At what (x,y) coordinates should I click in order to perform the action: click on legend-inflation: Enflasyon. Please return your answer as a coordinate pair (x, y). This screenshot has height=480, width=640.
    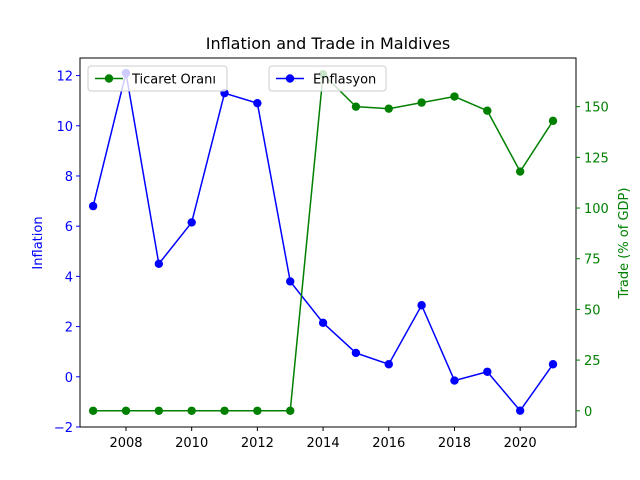
    Looking at the image, I should click on (327, 78).